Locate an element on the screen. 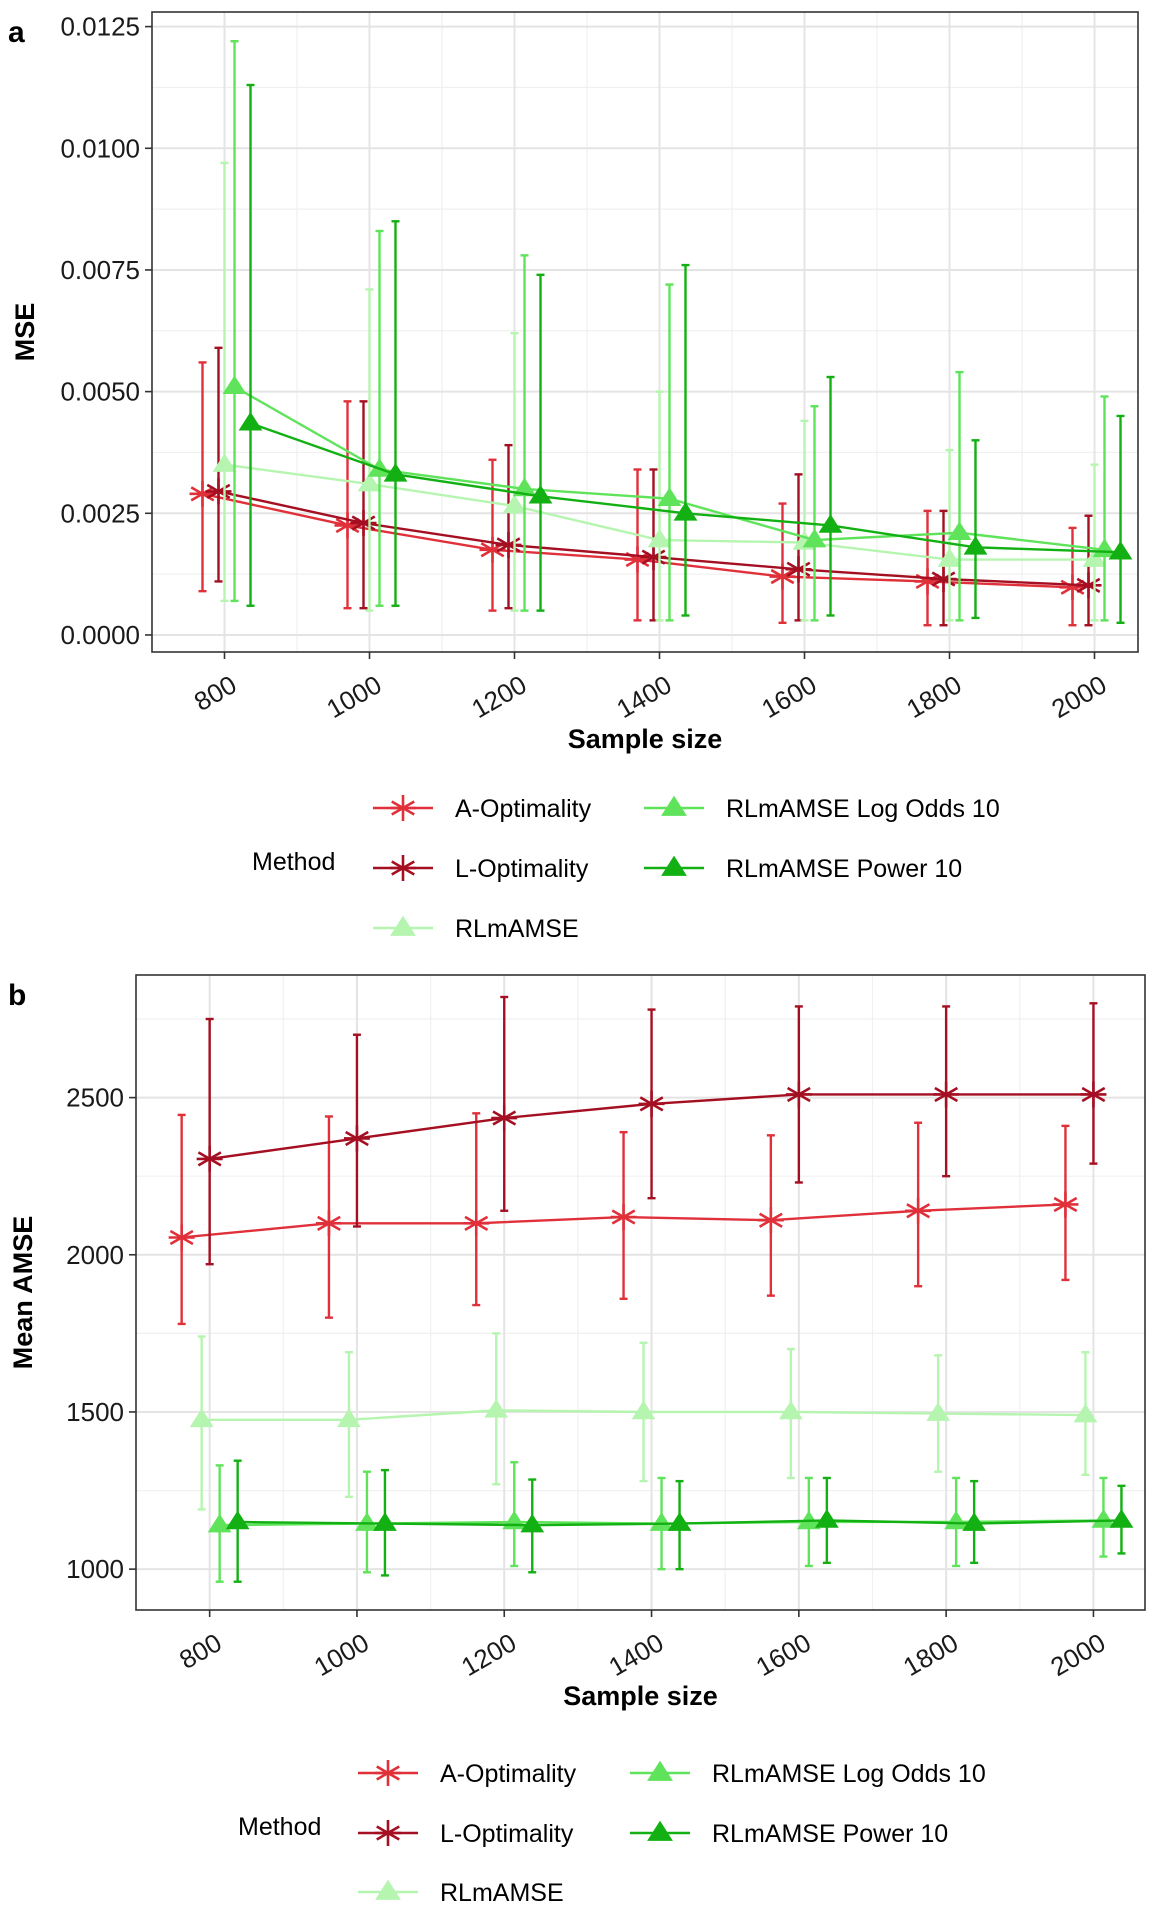 The width and height of the screenshot is (1152, 1925). x-tick-label: 1200 is located at coordinates (498, 696).